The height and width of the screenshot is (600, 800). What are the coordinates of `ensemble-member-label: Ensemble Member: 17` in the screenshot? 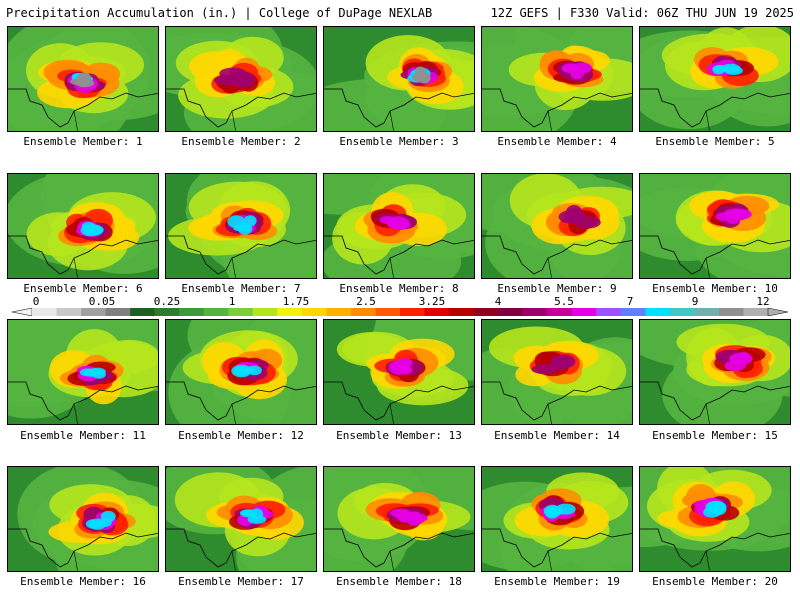 It's located at (241, 581).